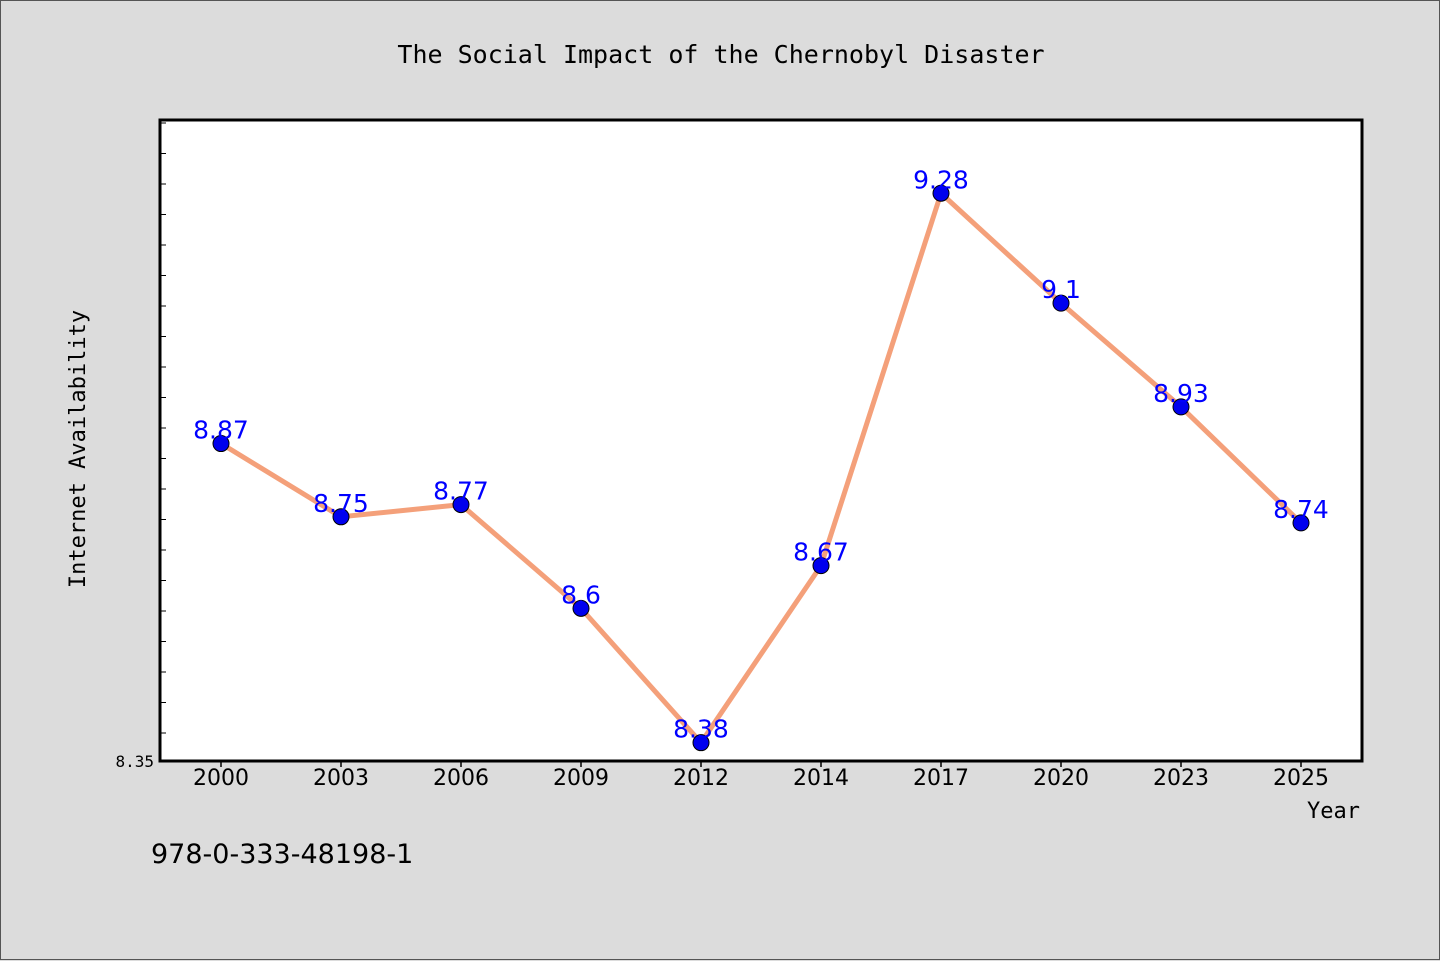 The image size is (1440, 961). Describe the element at coordinates (1333, 811) in the screenshot. I see `x-axis-label: Year` at that location.